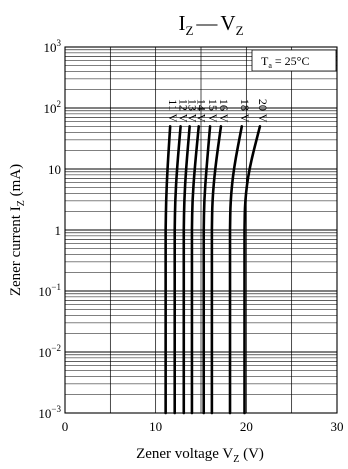 The image size is (348, 469). I want to click on series-label: 16 V, so click(224, 111).